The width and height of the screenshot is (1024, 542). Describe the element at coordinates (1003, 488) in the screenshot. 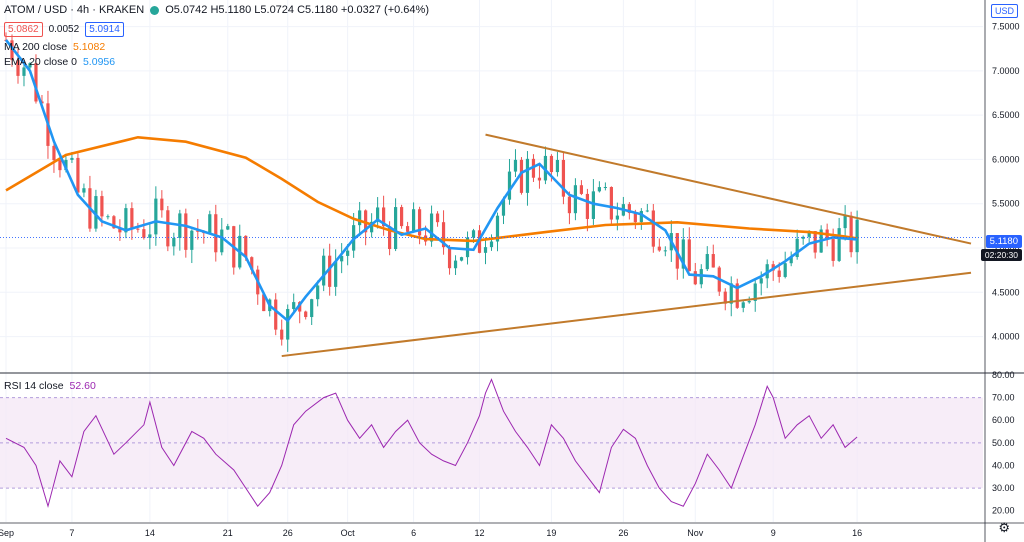

I see `rsi-tick-label: 30.00` at that location.